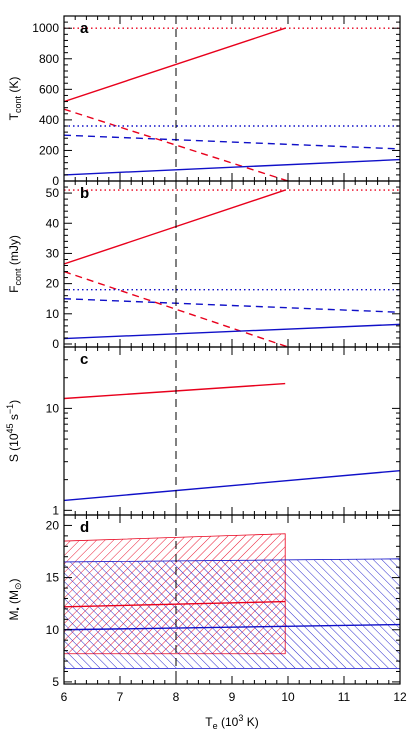 The height and width of the screenshot is (733, 415). I want to click on plot-area, so click(232, 442).